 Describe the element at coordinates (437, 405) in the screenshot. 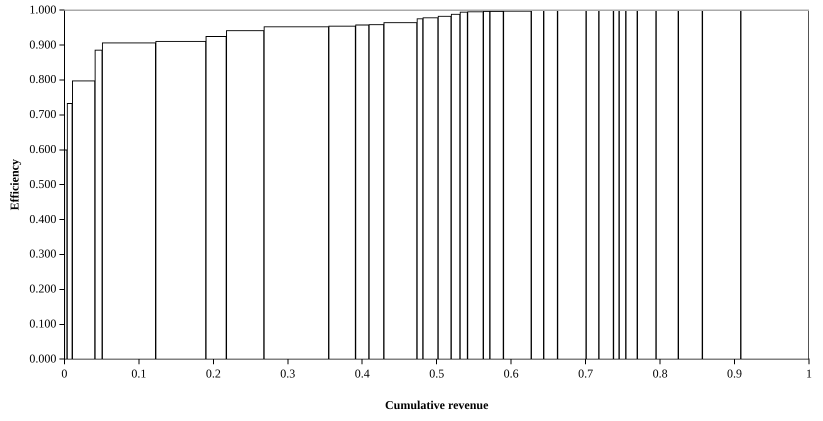

I see `x-axis-title: Cumulative revenue` at that location.